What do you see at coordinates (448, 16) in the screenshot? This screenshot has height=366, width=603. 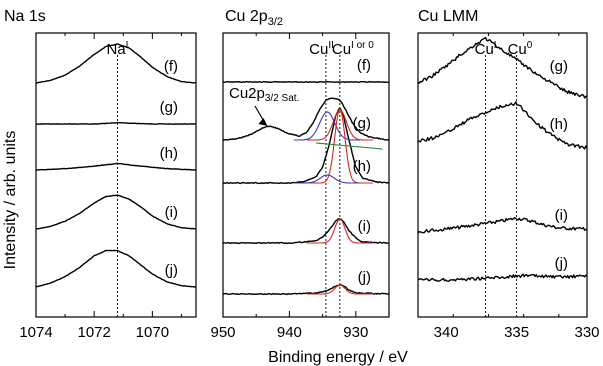 I see `panel-title: Cu LMM` at bounding box center [448, 16].